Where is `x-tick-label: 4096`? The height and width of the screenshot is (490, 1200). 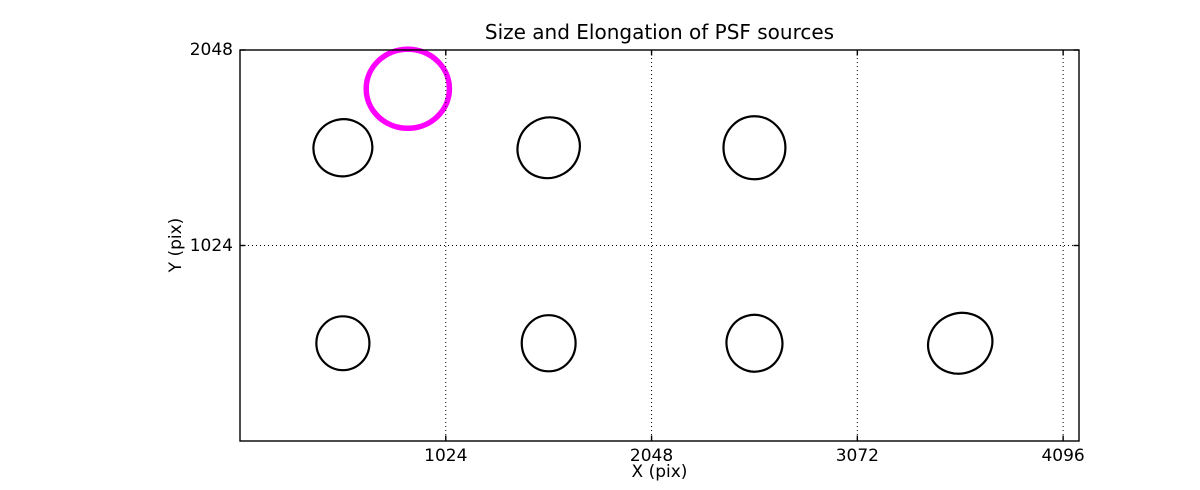 x-tick-label: 4096 is located at coordinates (1063, 456).